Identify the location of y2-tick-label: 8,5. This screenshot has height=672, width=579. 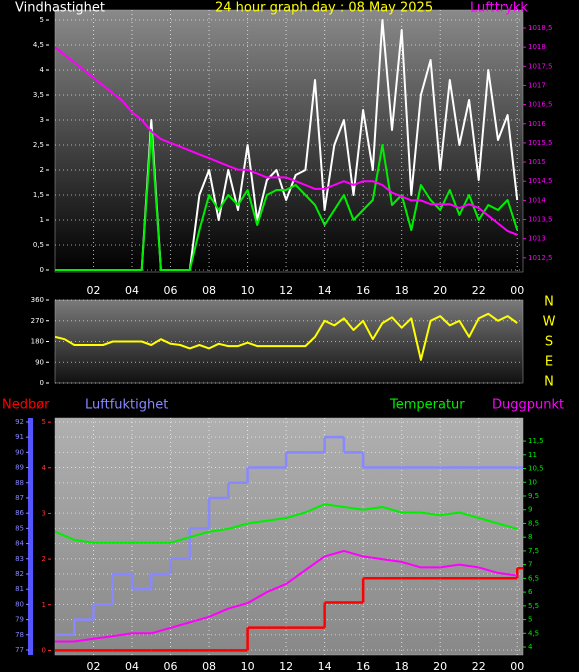
(533, 523).